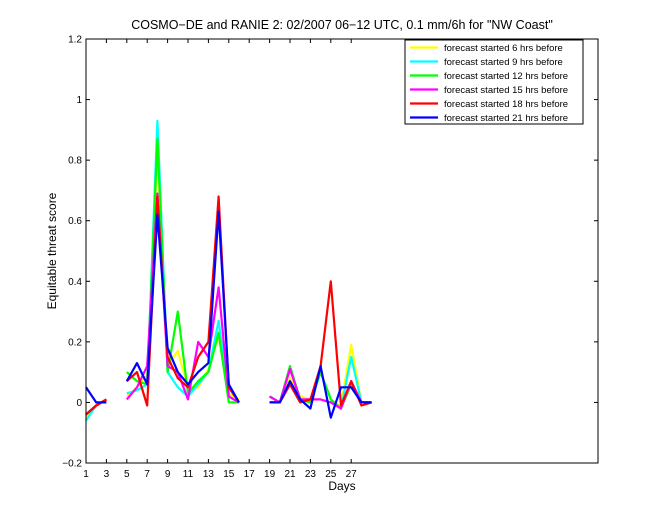 This screenshot has height=520, width=660. I want to click on x-tick-label: 1, so click(86, 474).